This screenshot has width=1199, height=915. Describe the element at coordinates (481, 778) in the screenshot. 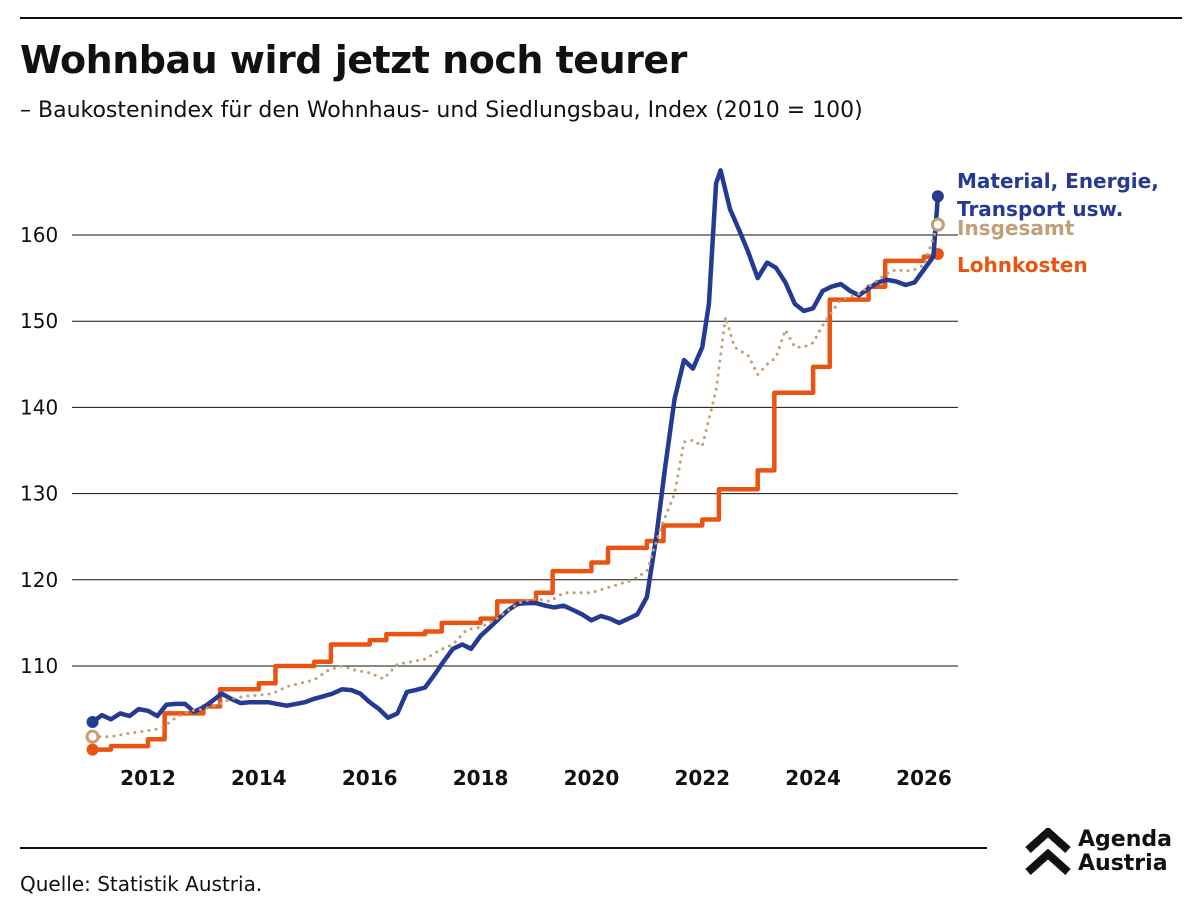

I see `x-tick-label: 2018` at that location.